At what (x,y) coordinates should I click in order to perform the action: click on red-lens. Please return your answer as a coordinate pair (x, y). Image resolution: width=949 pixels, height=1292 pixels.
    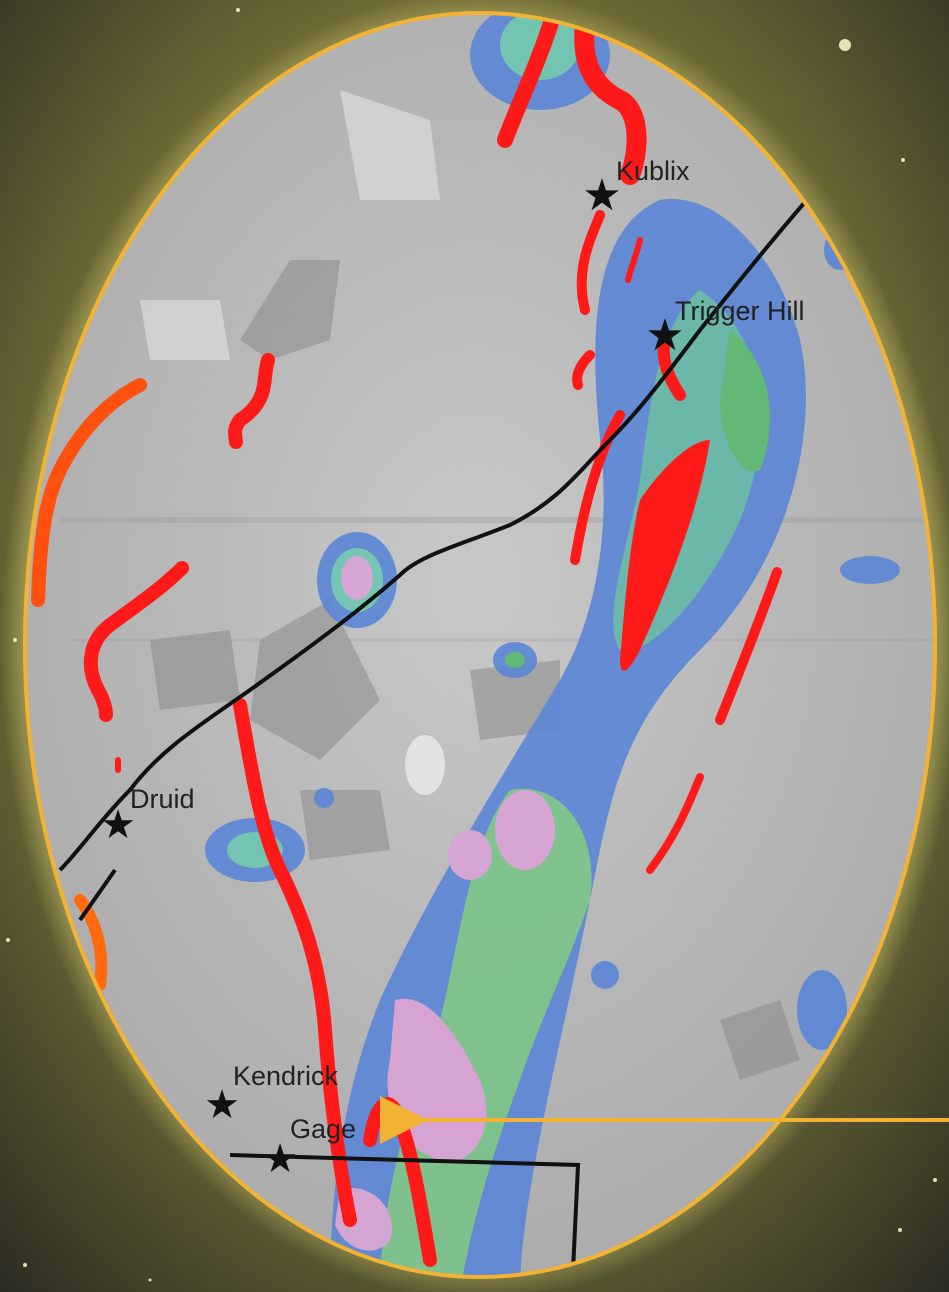
    Looking at the image, I should click on (665, 555).